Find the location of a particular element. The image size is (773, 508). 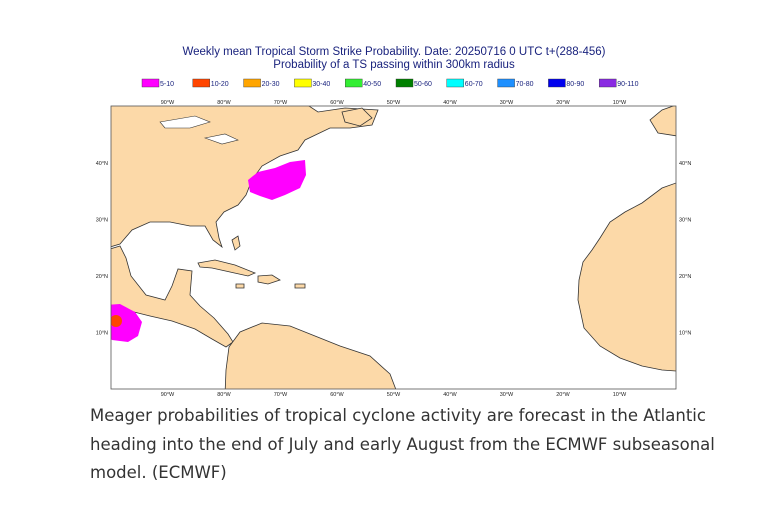

hispaniola is located at coordinates (269, 279).